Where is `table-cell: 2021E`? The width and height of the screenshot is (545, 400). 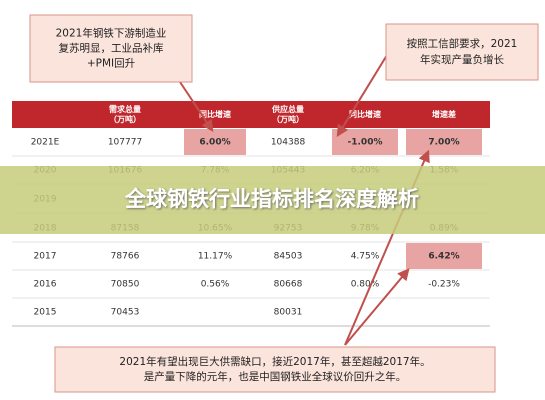 table-cell: 2021E is located at coordinates (45, 143).